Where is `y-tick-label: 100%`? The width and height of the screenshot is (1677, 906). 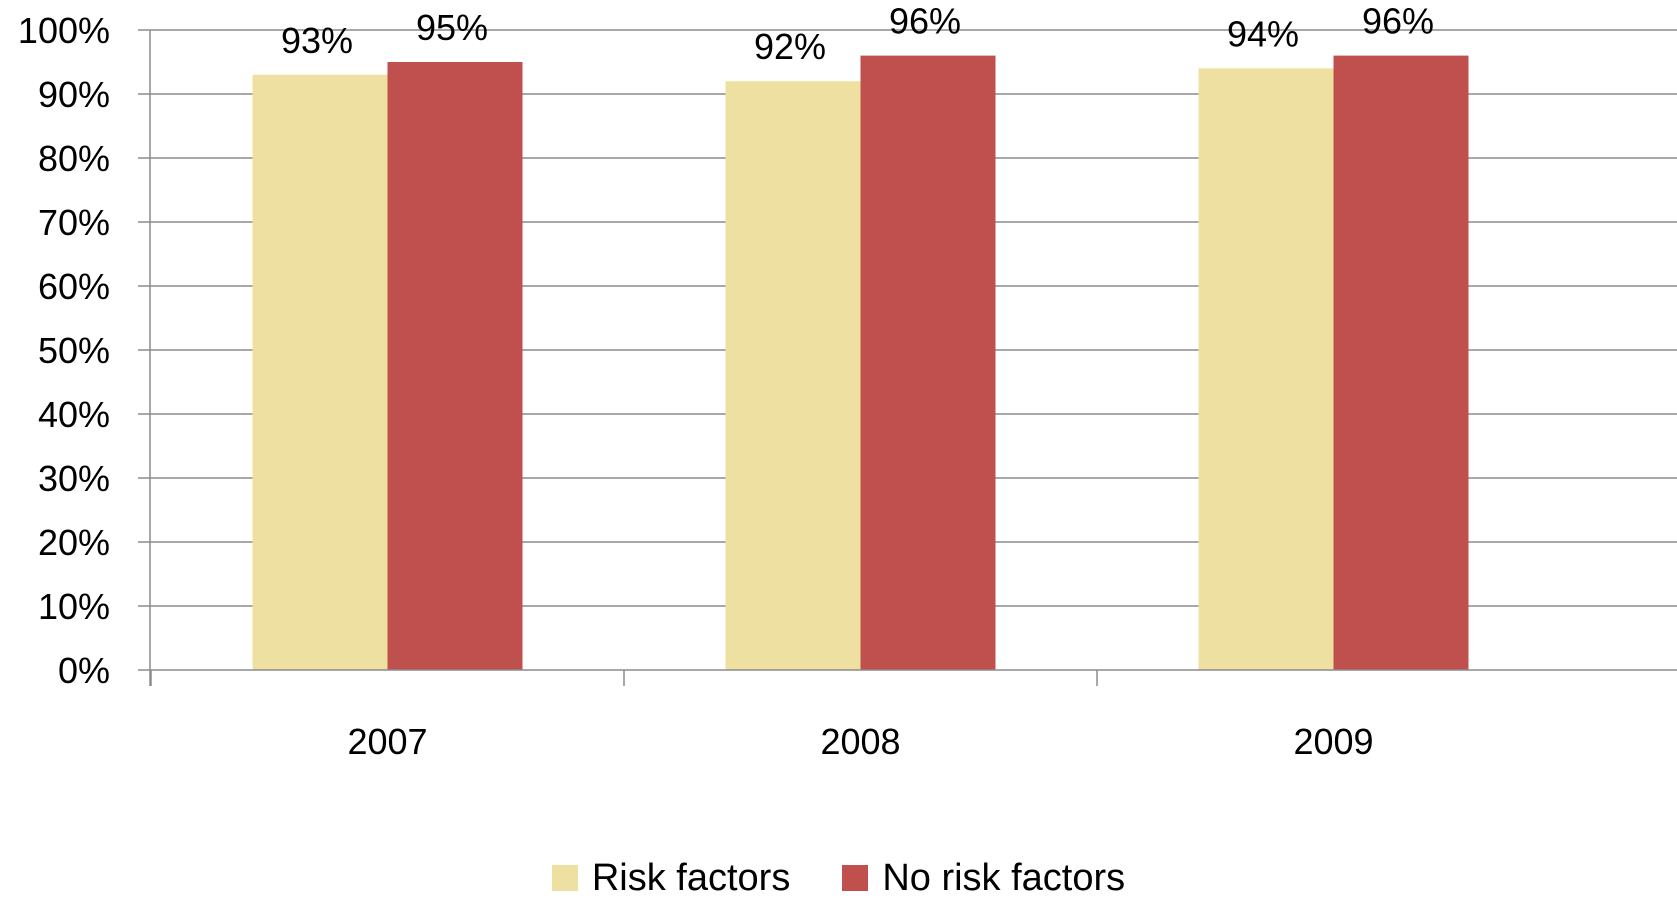
y-tick-label: 100% is located at coordinates (64, 30).